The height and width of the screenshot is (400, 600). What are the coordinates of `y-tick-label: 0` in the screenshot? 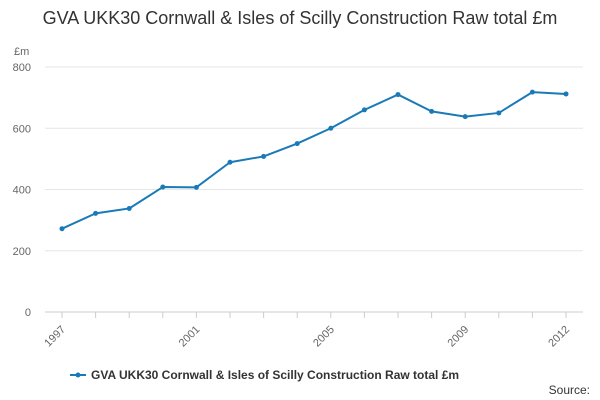 It's located at (28, 313).